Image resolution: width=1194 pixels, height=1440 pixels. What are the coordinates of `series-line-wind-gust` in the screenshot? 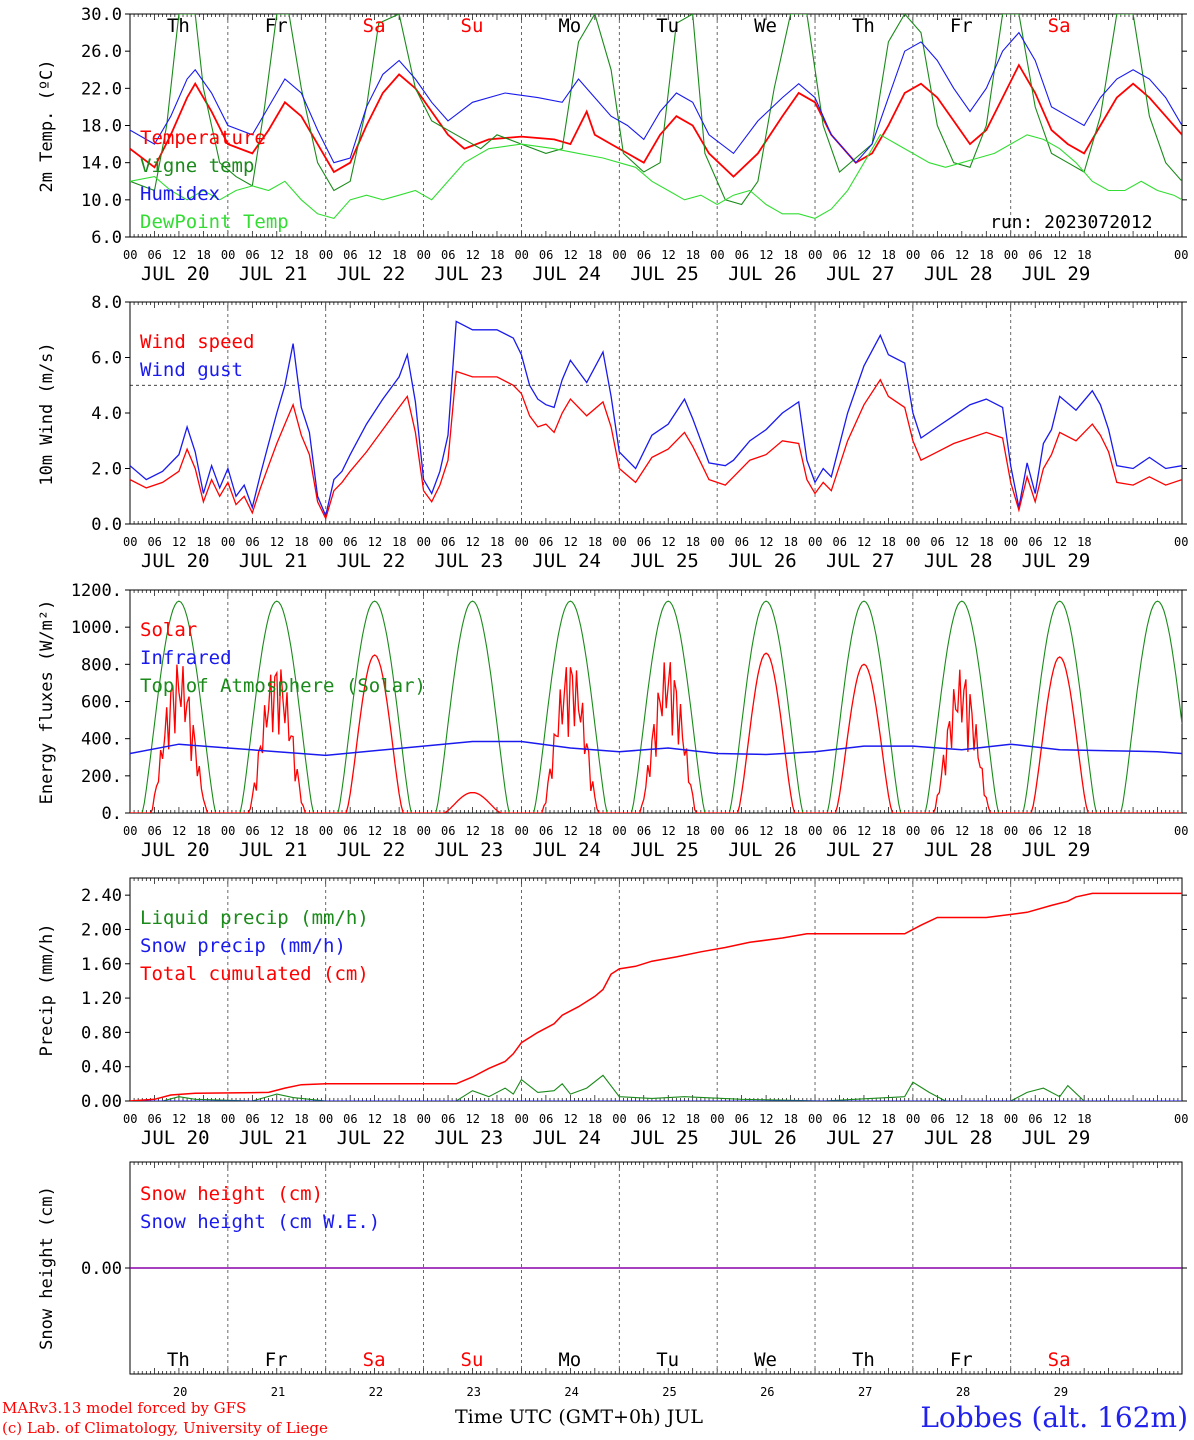 It's located at (656, 419).